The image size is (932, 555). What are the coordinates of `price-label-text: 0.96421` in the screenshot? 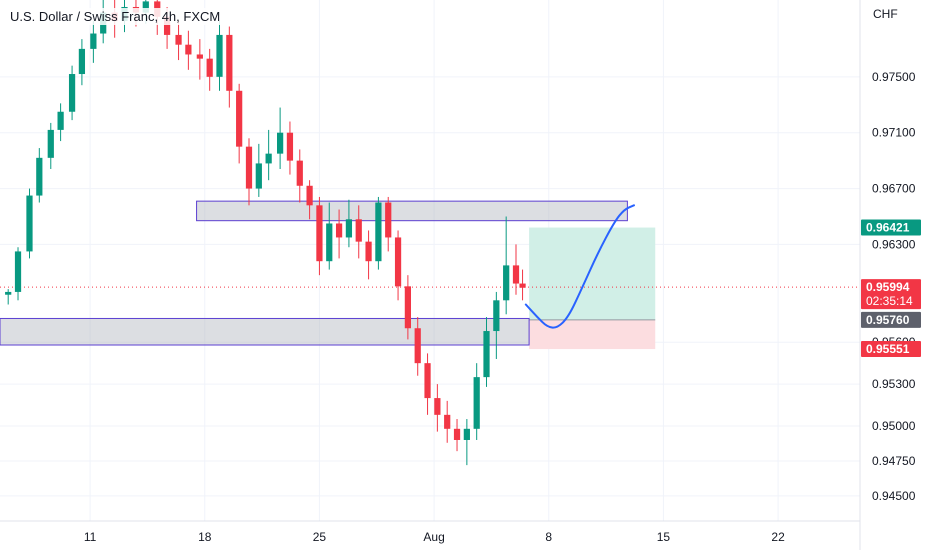 It's located at (888, 228).